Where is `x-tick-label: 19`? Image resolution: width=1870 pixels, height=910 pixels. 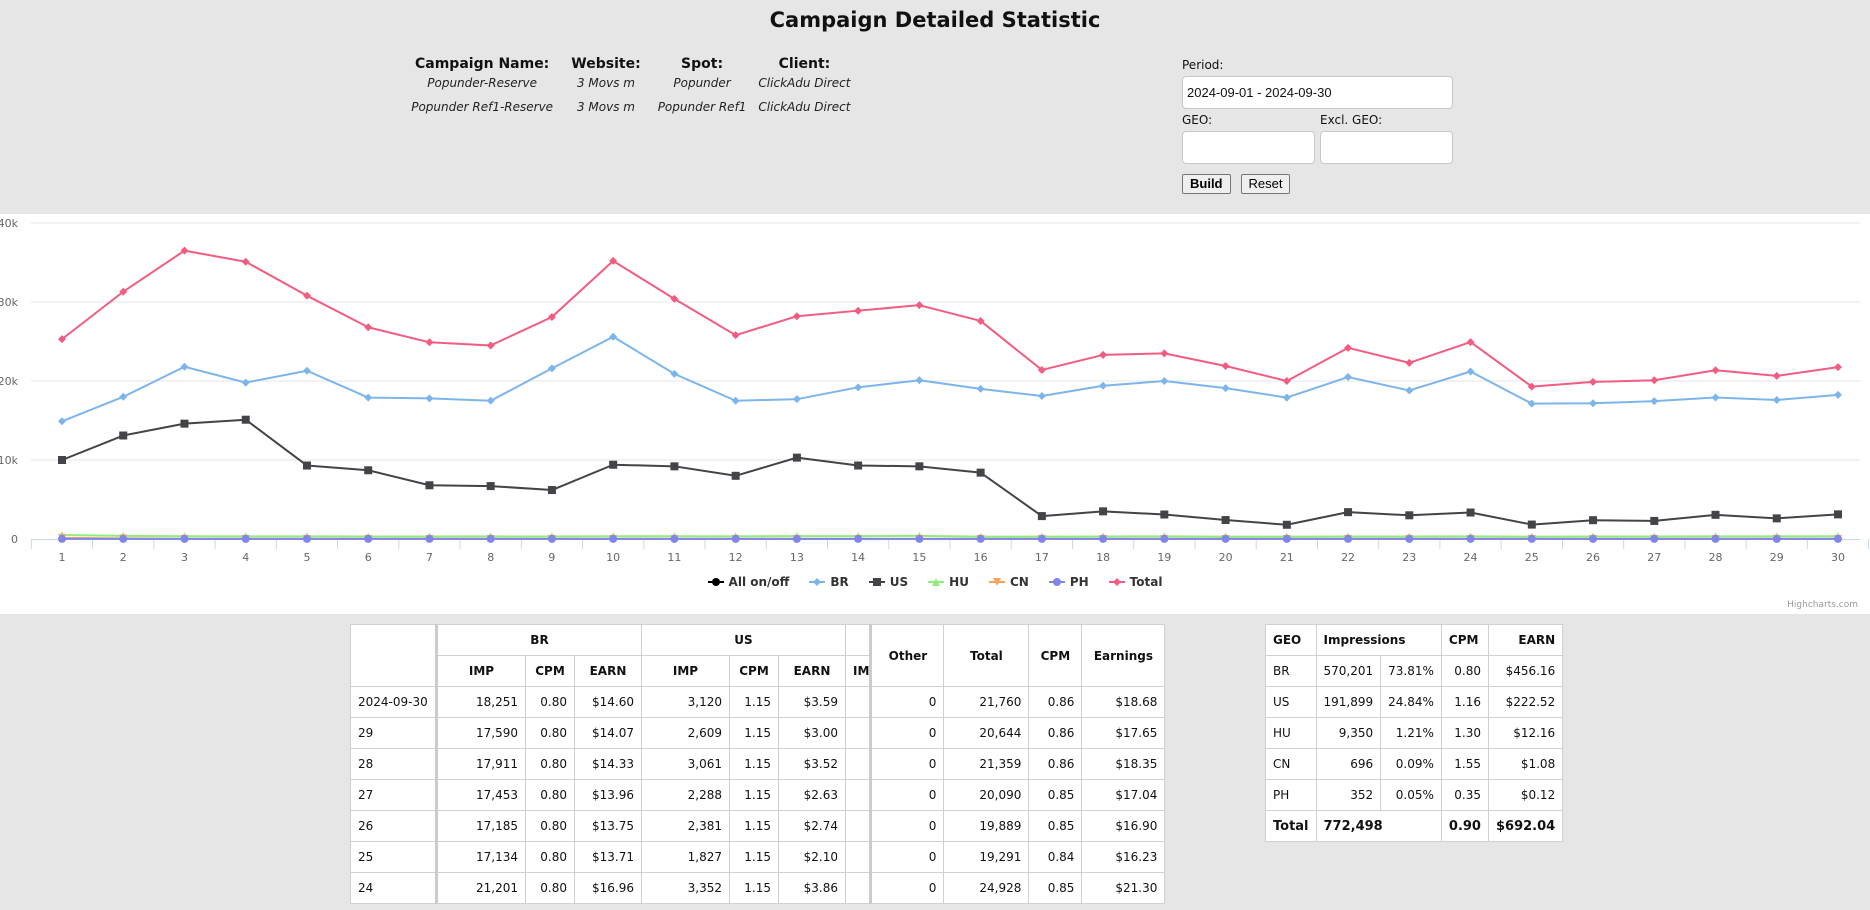
x-tick-label: 19 is located at coordinates (1164, 557).